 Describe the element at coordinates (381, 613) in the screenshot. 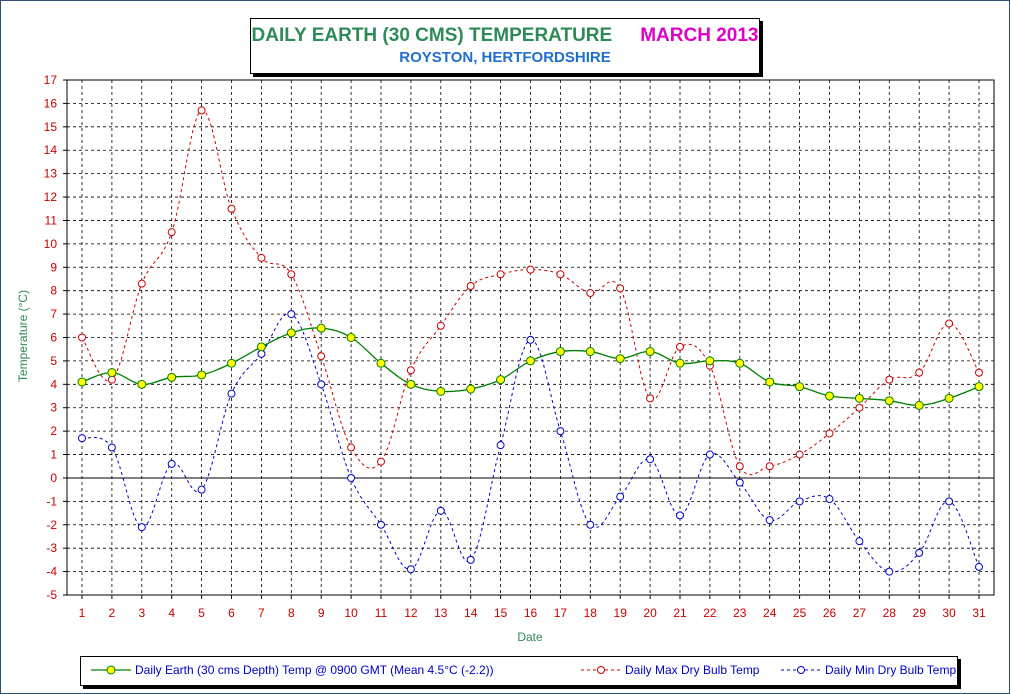

I see `x-tick-label: 11` at that location.